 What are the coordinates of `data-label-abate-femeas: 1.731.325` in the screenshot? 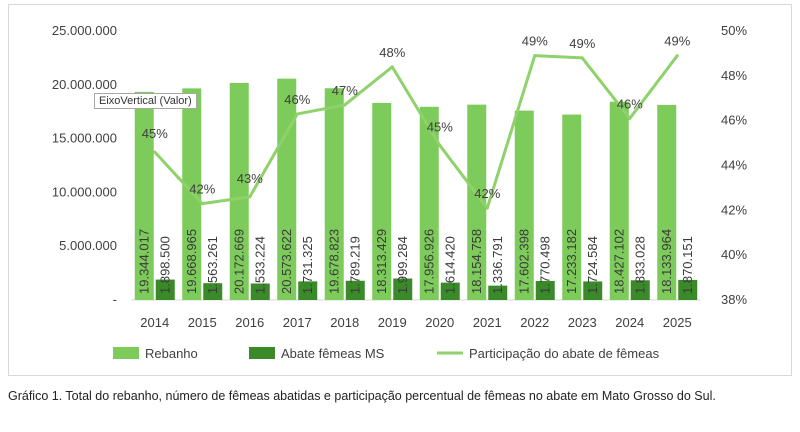 It's located at (307, 265).